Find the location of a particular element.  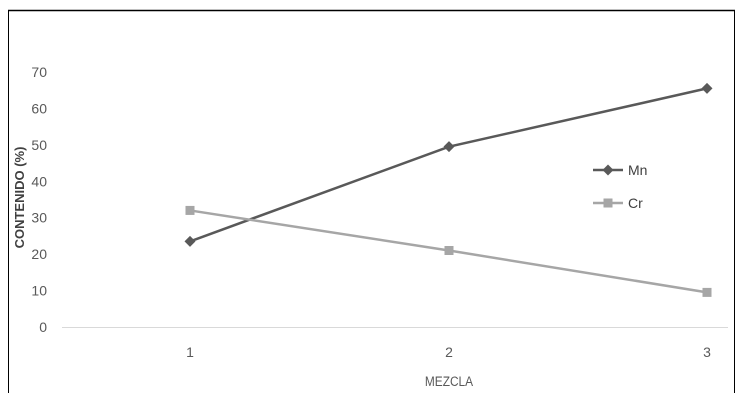

y-tick-label: 30 is located at coordinates (39, 218).